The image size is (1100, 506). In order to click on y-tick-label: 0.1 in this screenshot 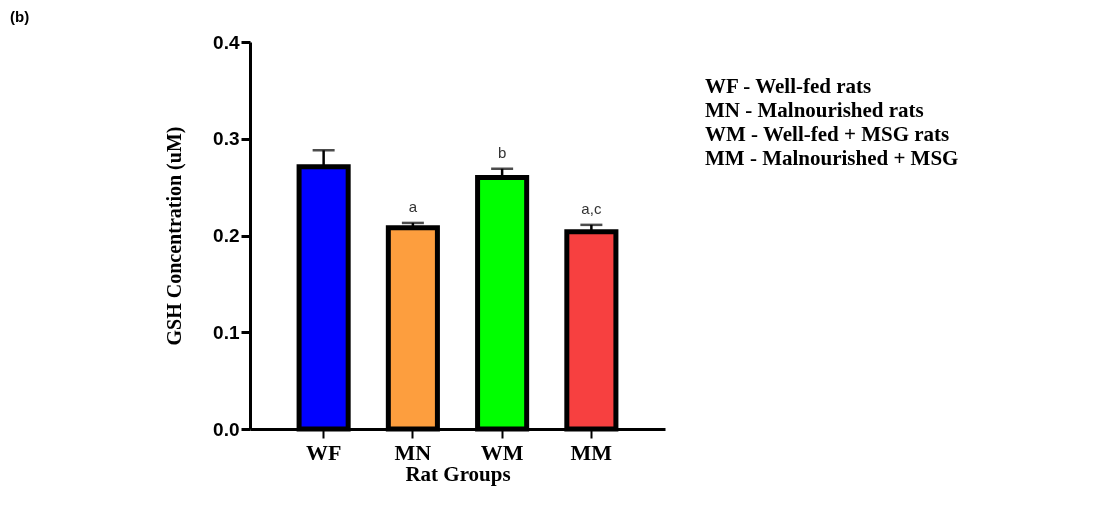, I will do `click(226, 332)`.